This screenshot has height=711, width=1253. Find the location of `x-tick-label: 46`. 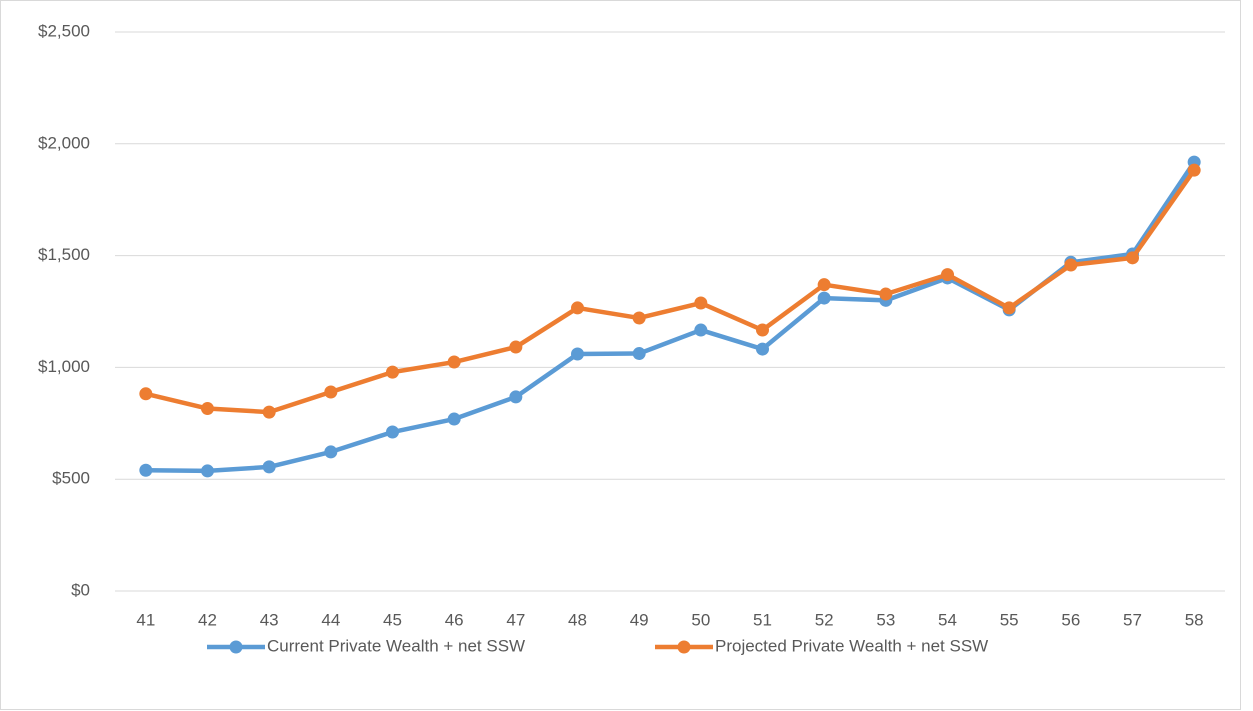

x-tick-label: 46 is located at coordinates (454, 619).